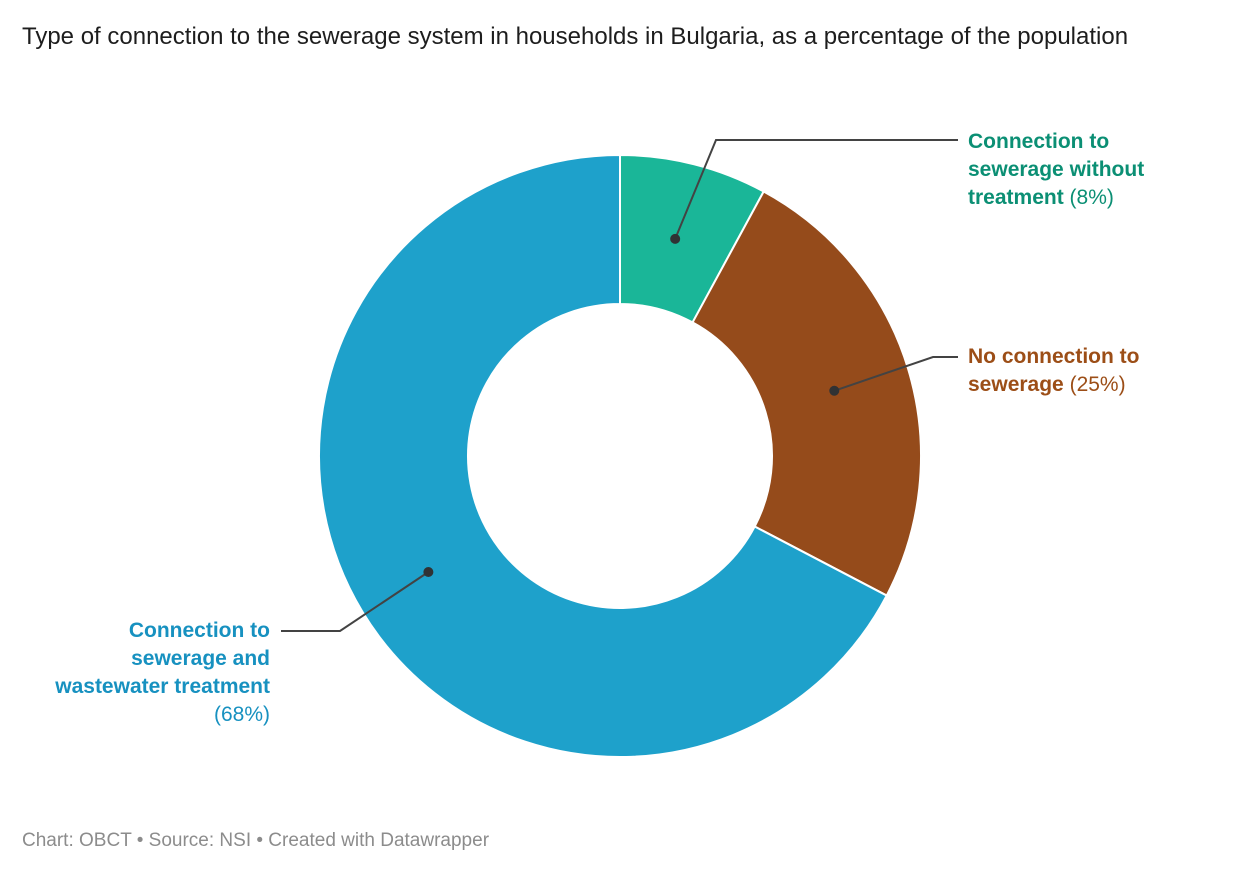 This screenshot has height=874, width=1240. Describe the element at coordinates (162, 715) in the screenshot. I see `label-line: (68%)` at that location.